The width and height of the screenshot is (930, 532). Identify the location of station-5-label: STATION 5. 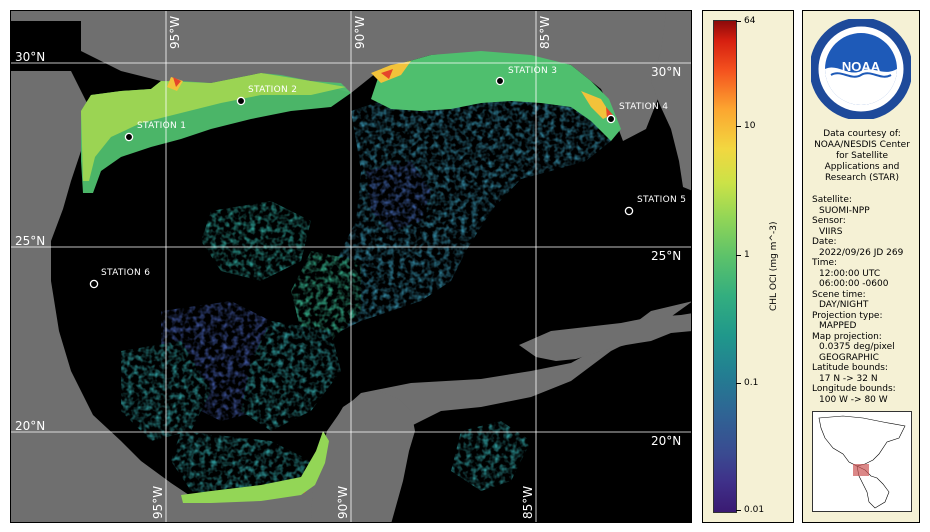
(662, 200).